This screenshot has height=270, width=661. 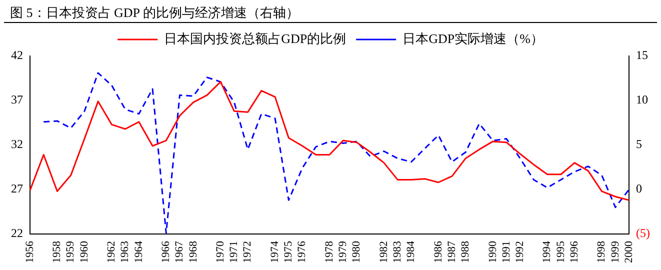 I want to click on y-tick-label: 32, so click(x=17, y=144).